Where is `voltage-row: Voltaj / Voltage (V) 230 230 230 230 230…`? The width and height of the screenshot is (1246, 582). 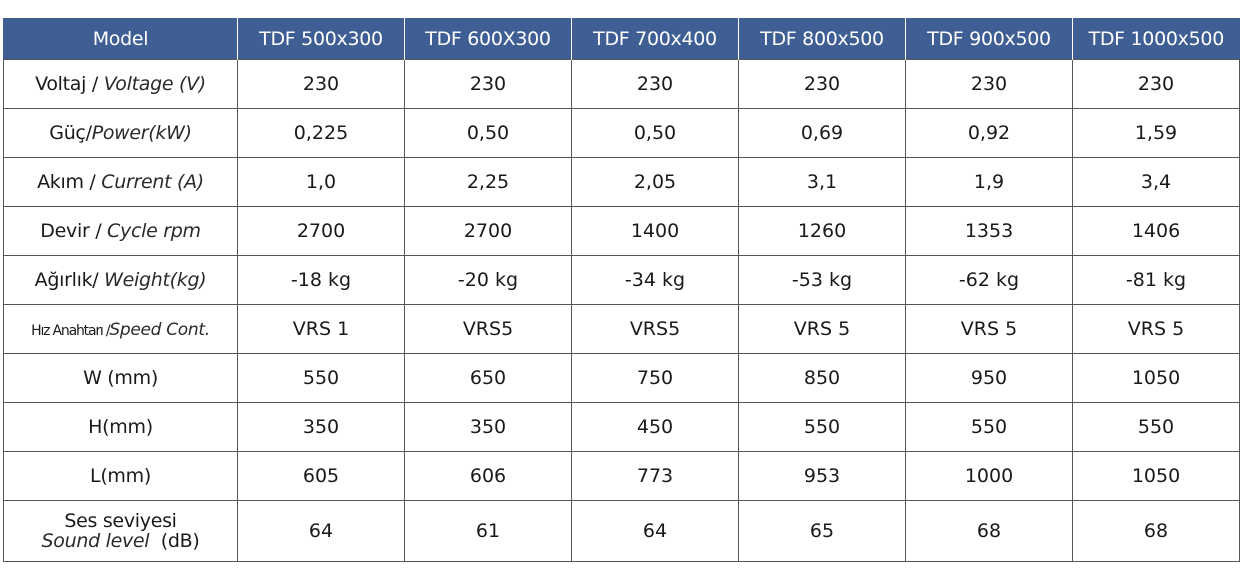 voltage-row: Voltaj / Voltage (V) 230 230 230 230 230… is located at coordinates (621, 84).